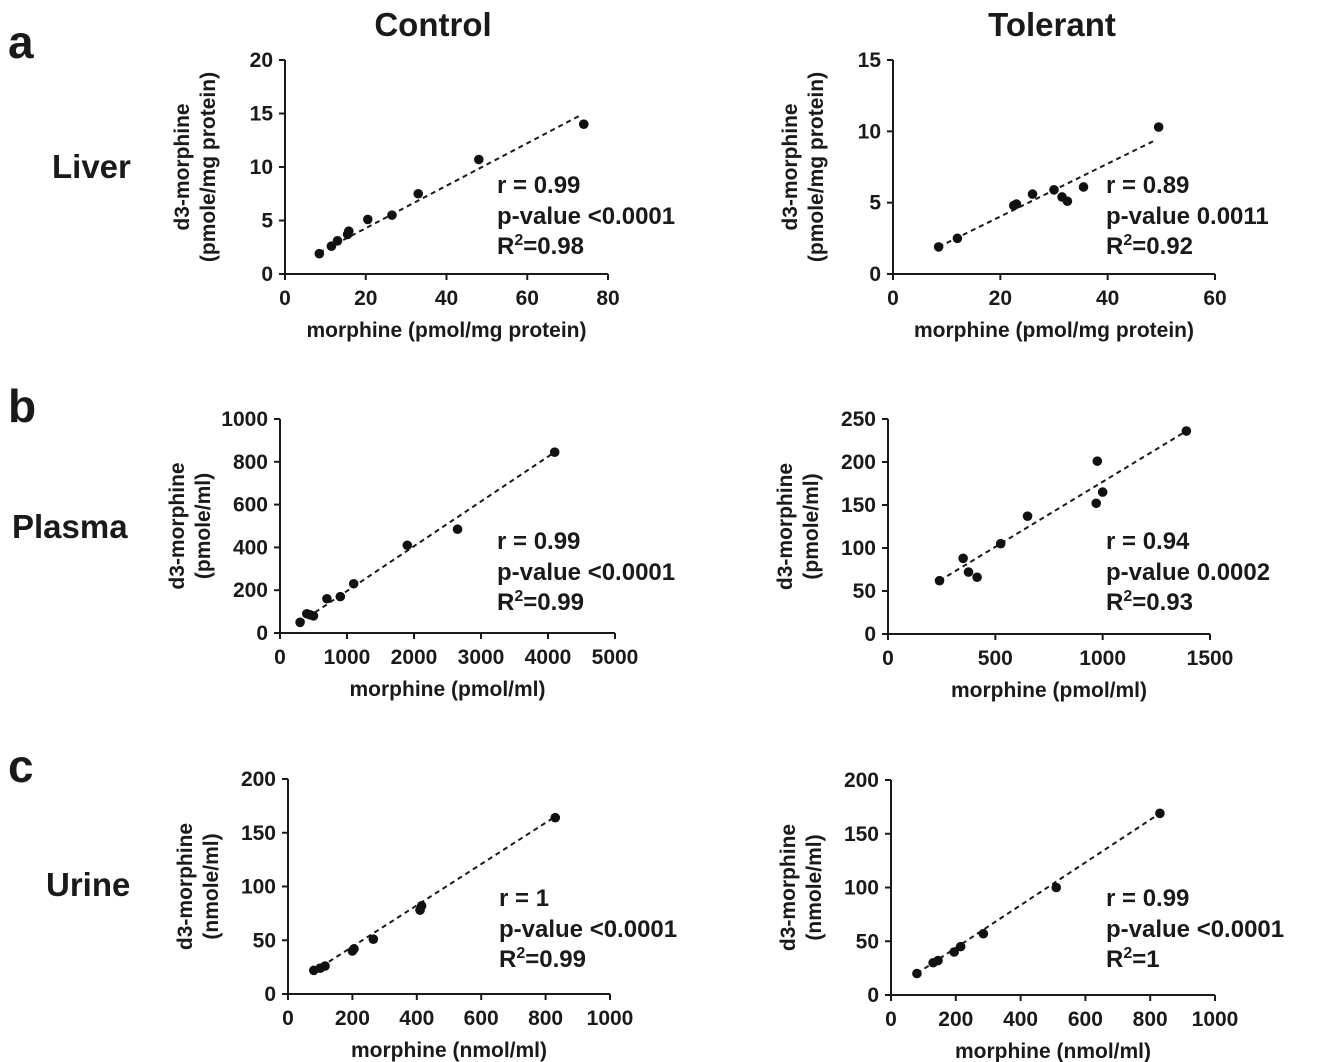 Image resolution: width=1328 pixels, height=1062 pixels. I want to click on x-tick-label: 4000, so click(548, 657).